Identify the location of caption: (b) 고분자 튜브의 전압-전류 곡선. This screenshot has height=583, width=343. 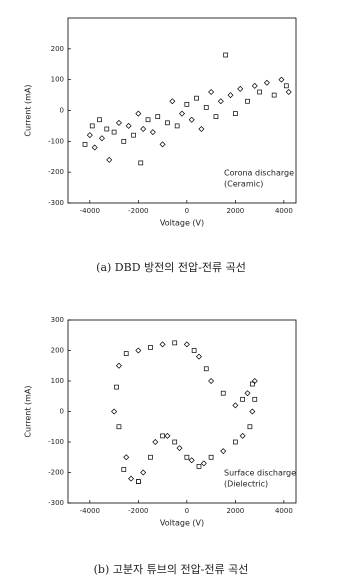
(171, 569).